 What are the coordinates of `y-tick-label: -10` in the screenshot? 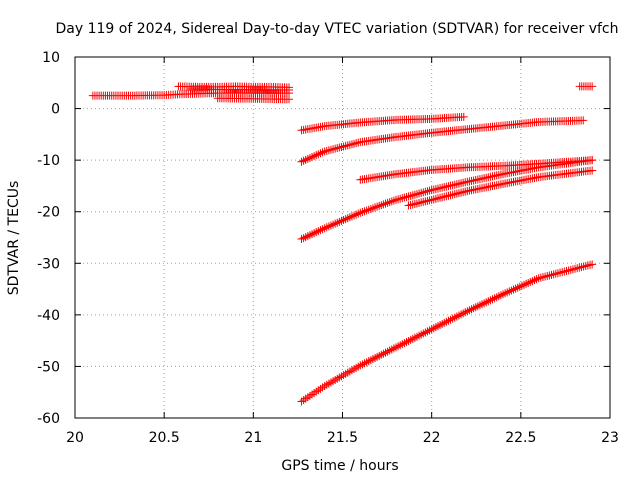 It's located at (48, 161).